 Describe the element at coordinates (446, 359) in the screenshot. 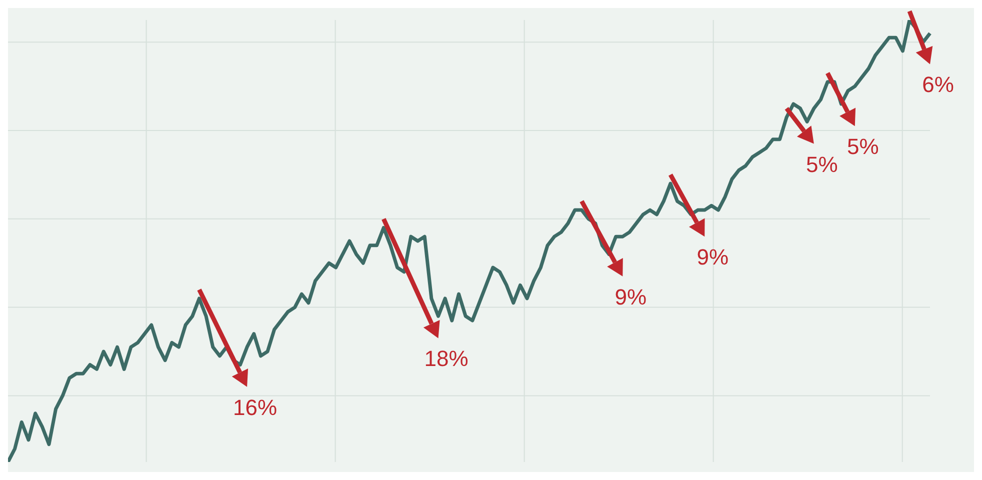

I see `annotation: 18%` at that location.